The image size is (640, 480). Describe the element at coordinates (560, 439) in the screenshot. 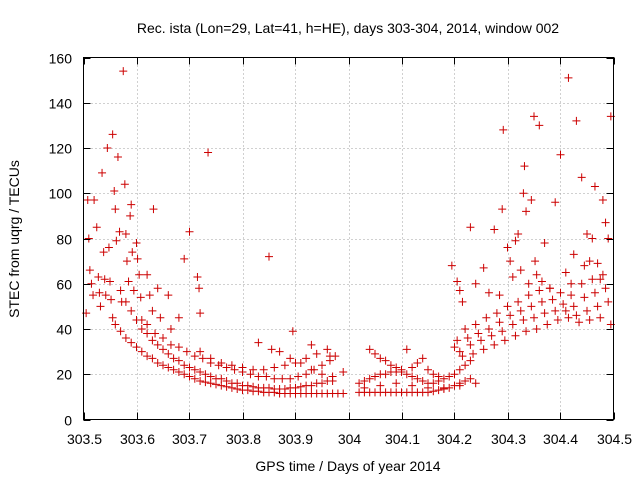

I see `x-tick-label: 304.4` at that location.